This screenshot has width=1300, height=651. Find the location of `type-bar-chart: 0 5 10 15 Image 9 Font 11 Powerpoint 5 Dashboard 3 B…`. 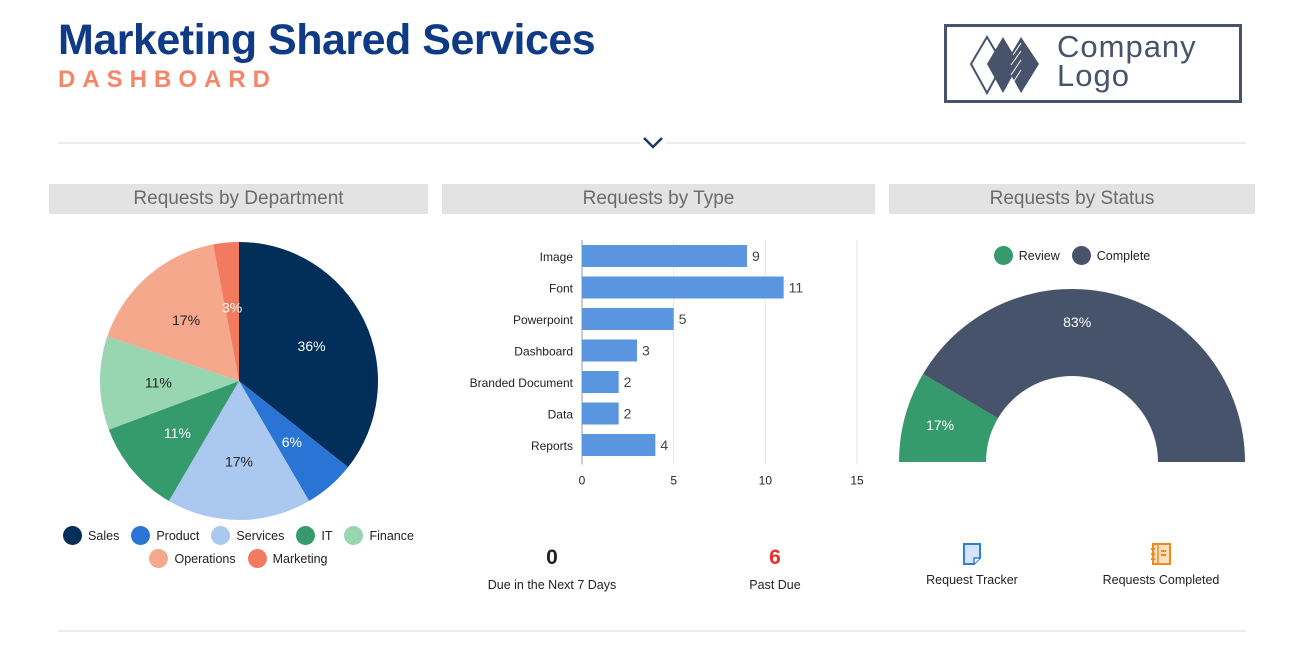

type-bar-chart: 0 5 10 15 Image 9 Font 11 Powerpoint 5 Dashboard 3 B… is located at coordinates (667, 364).